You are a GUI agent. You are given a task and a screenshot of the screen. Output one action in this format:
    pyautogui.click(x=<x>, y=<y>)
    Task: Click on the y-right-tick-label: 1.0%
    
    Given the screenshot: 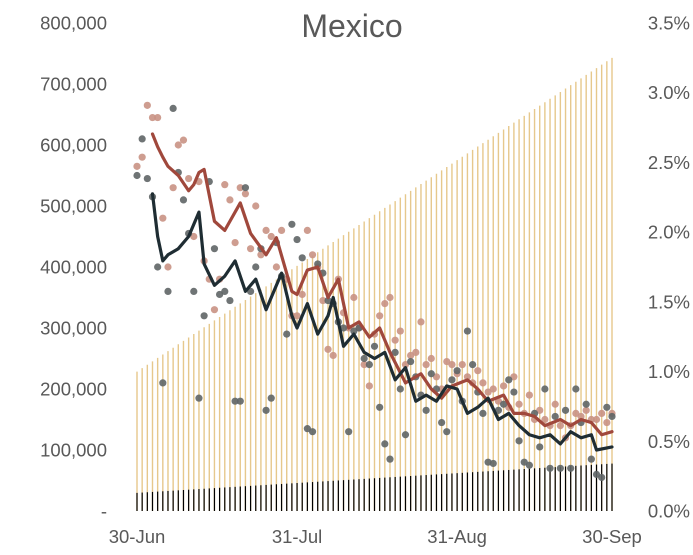 What is the action you would take?
    pyautogui.click(x=669, y=371)
    